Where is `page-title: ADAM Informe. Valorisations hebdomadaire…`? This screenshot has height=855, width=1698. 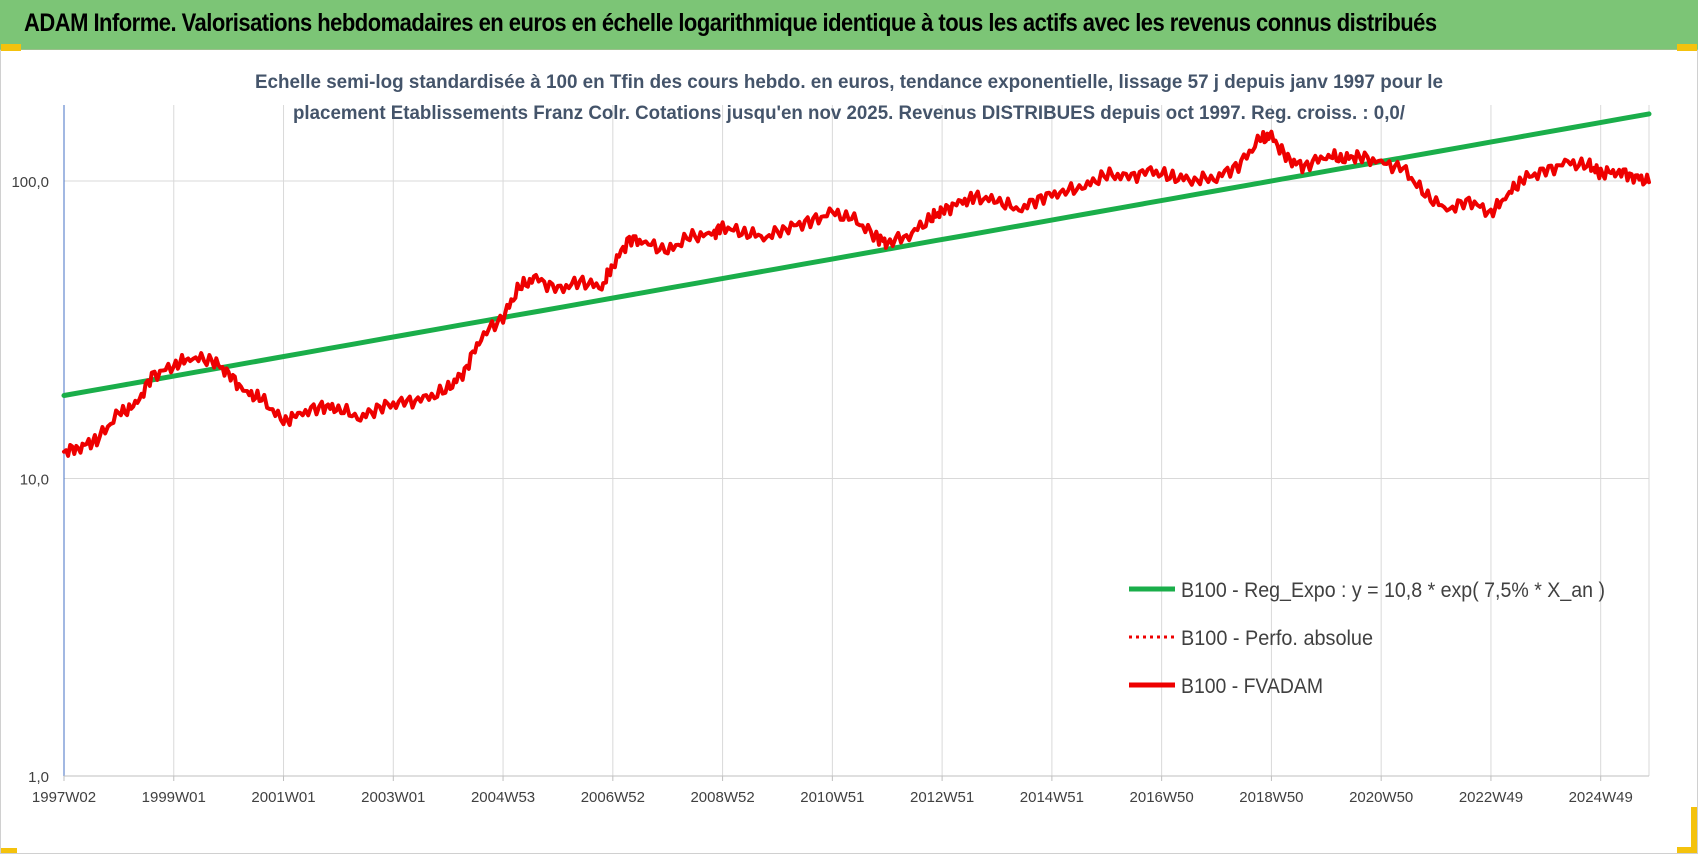
page-title: ADAM Informe. Valorisations hebdomadaire… is located at coordinates (730, 23).